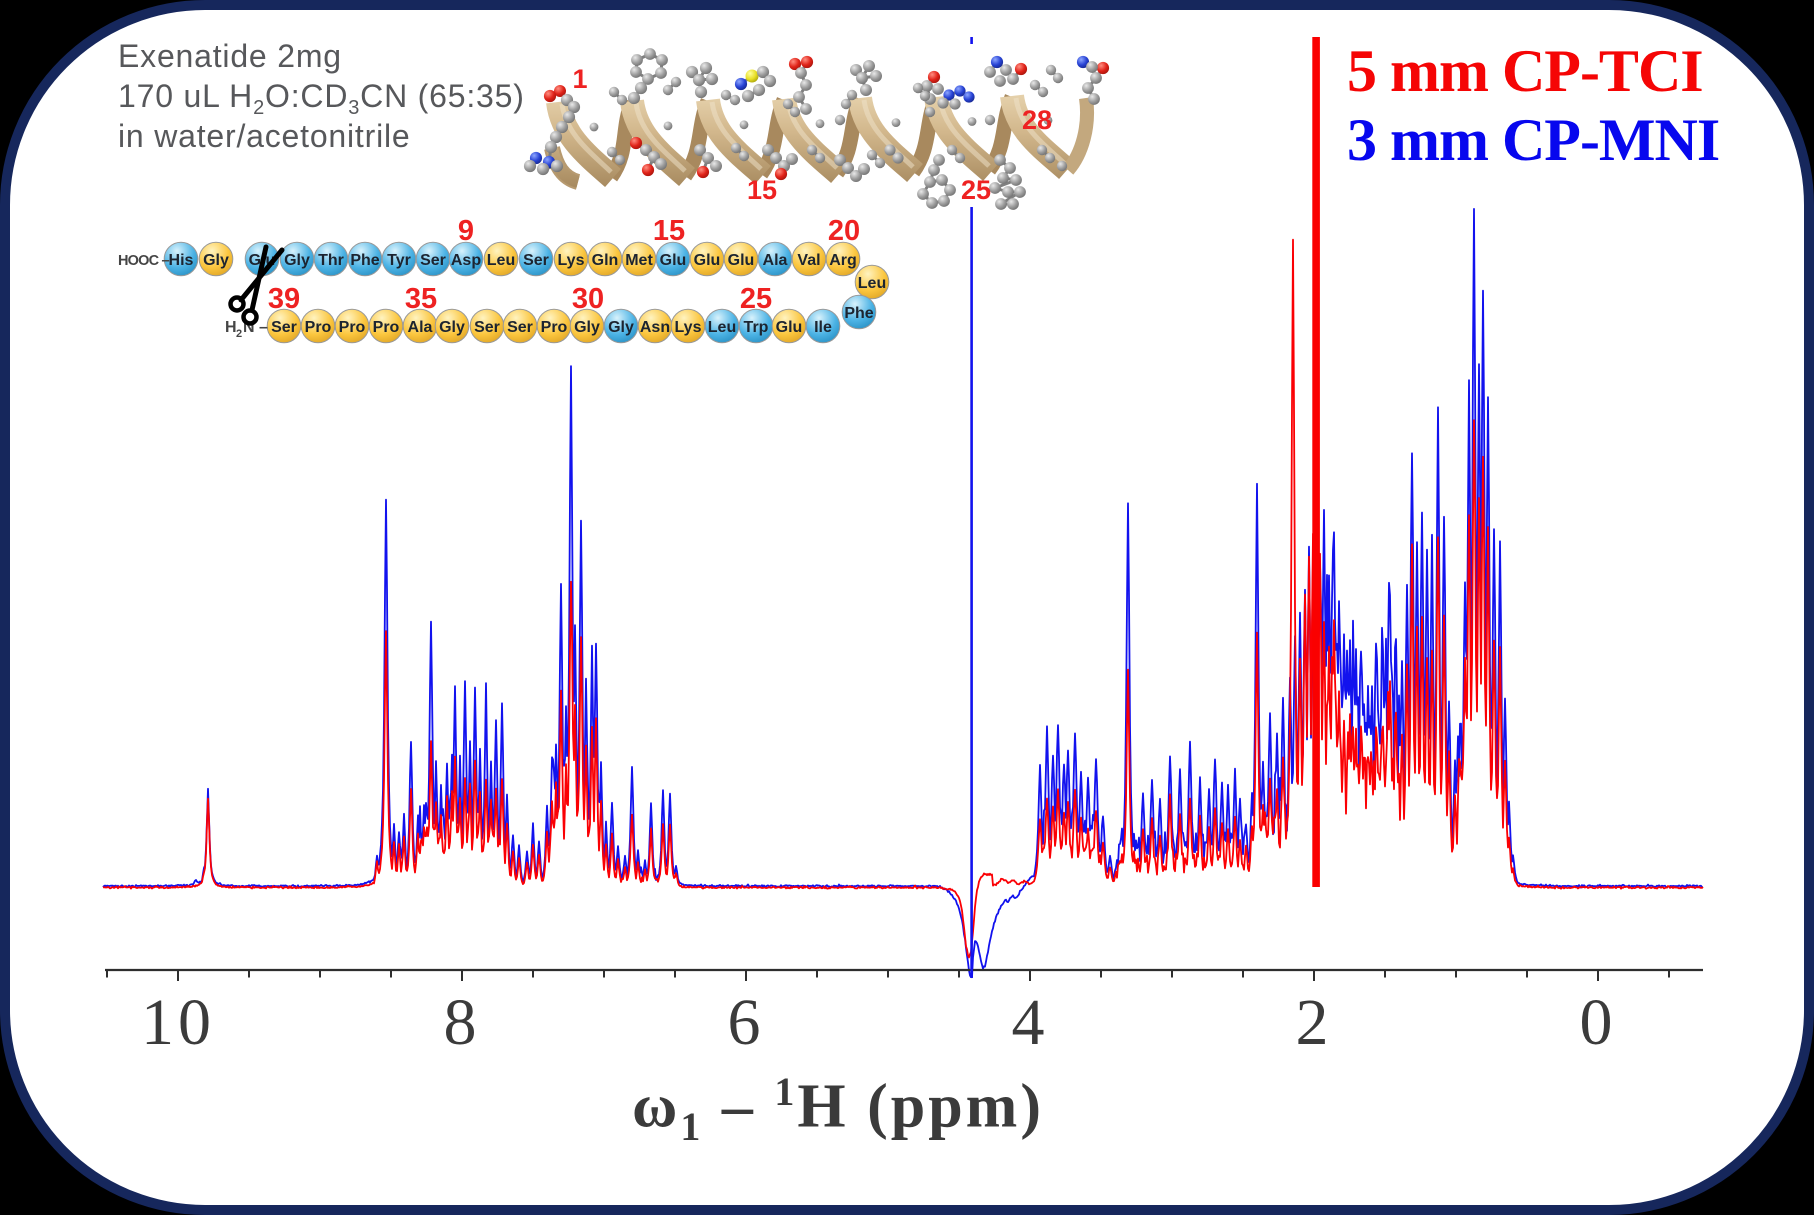 This screenshot has height=1215, width=1814. I want to click on svg-text: 8, so click(462, 1022).